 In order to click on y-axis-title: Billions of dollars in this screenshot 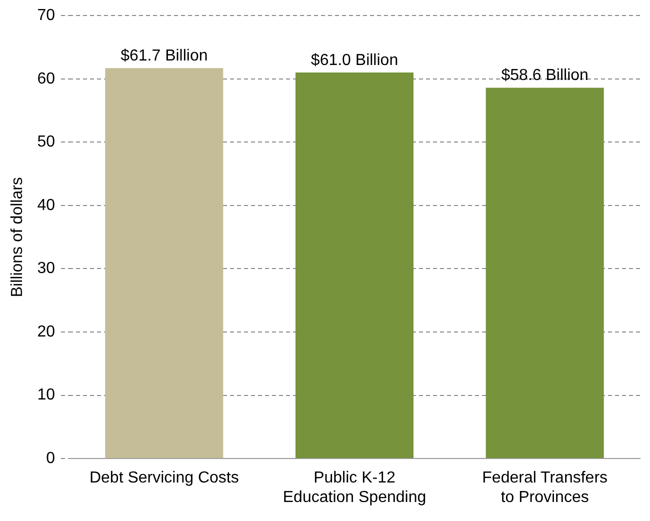, I will do `click(17, 237)`.